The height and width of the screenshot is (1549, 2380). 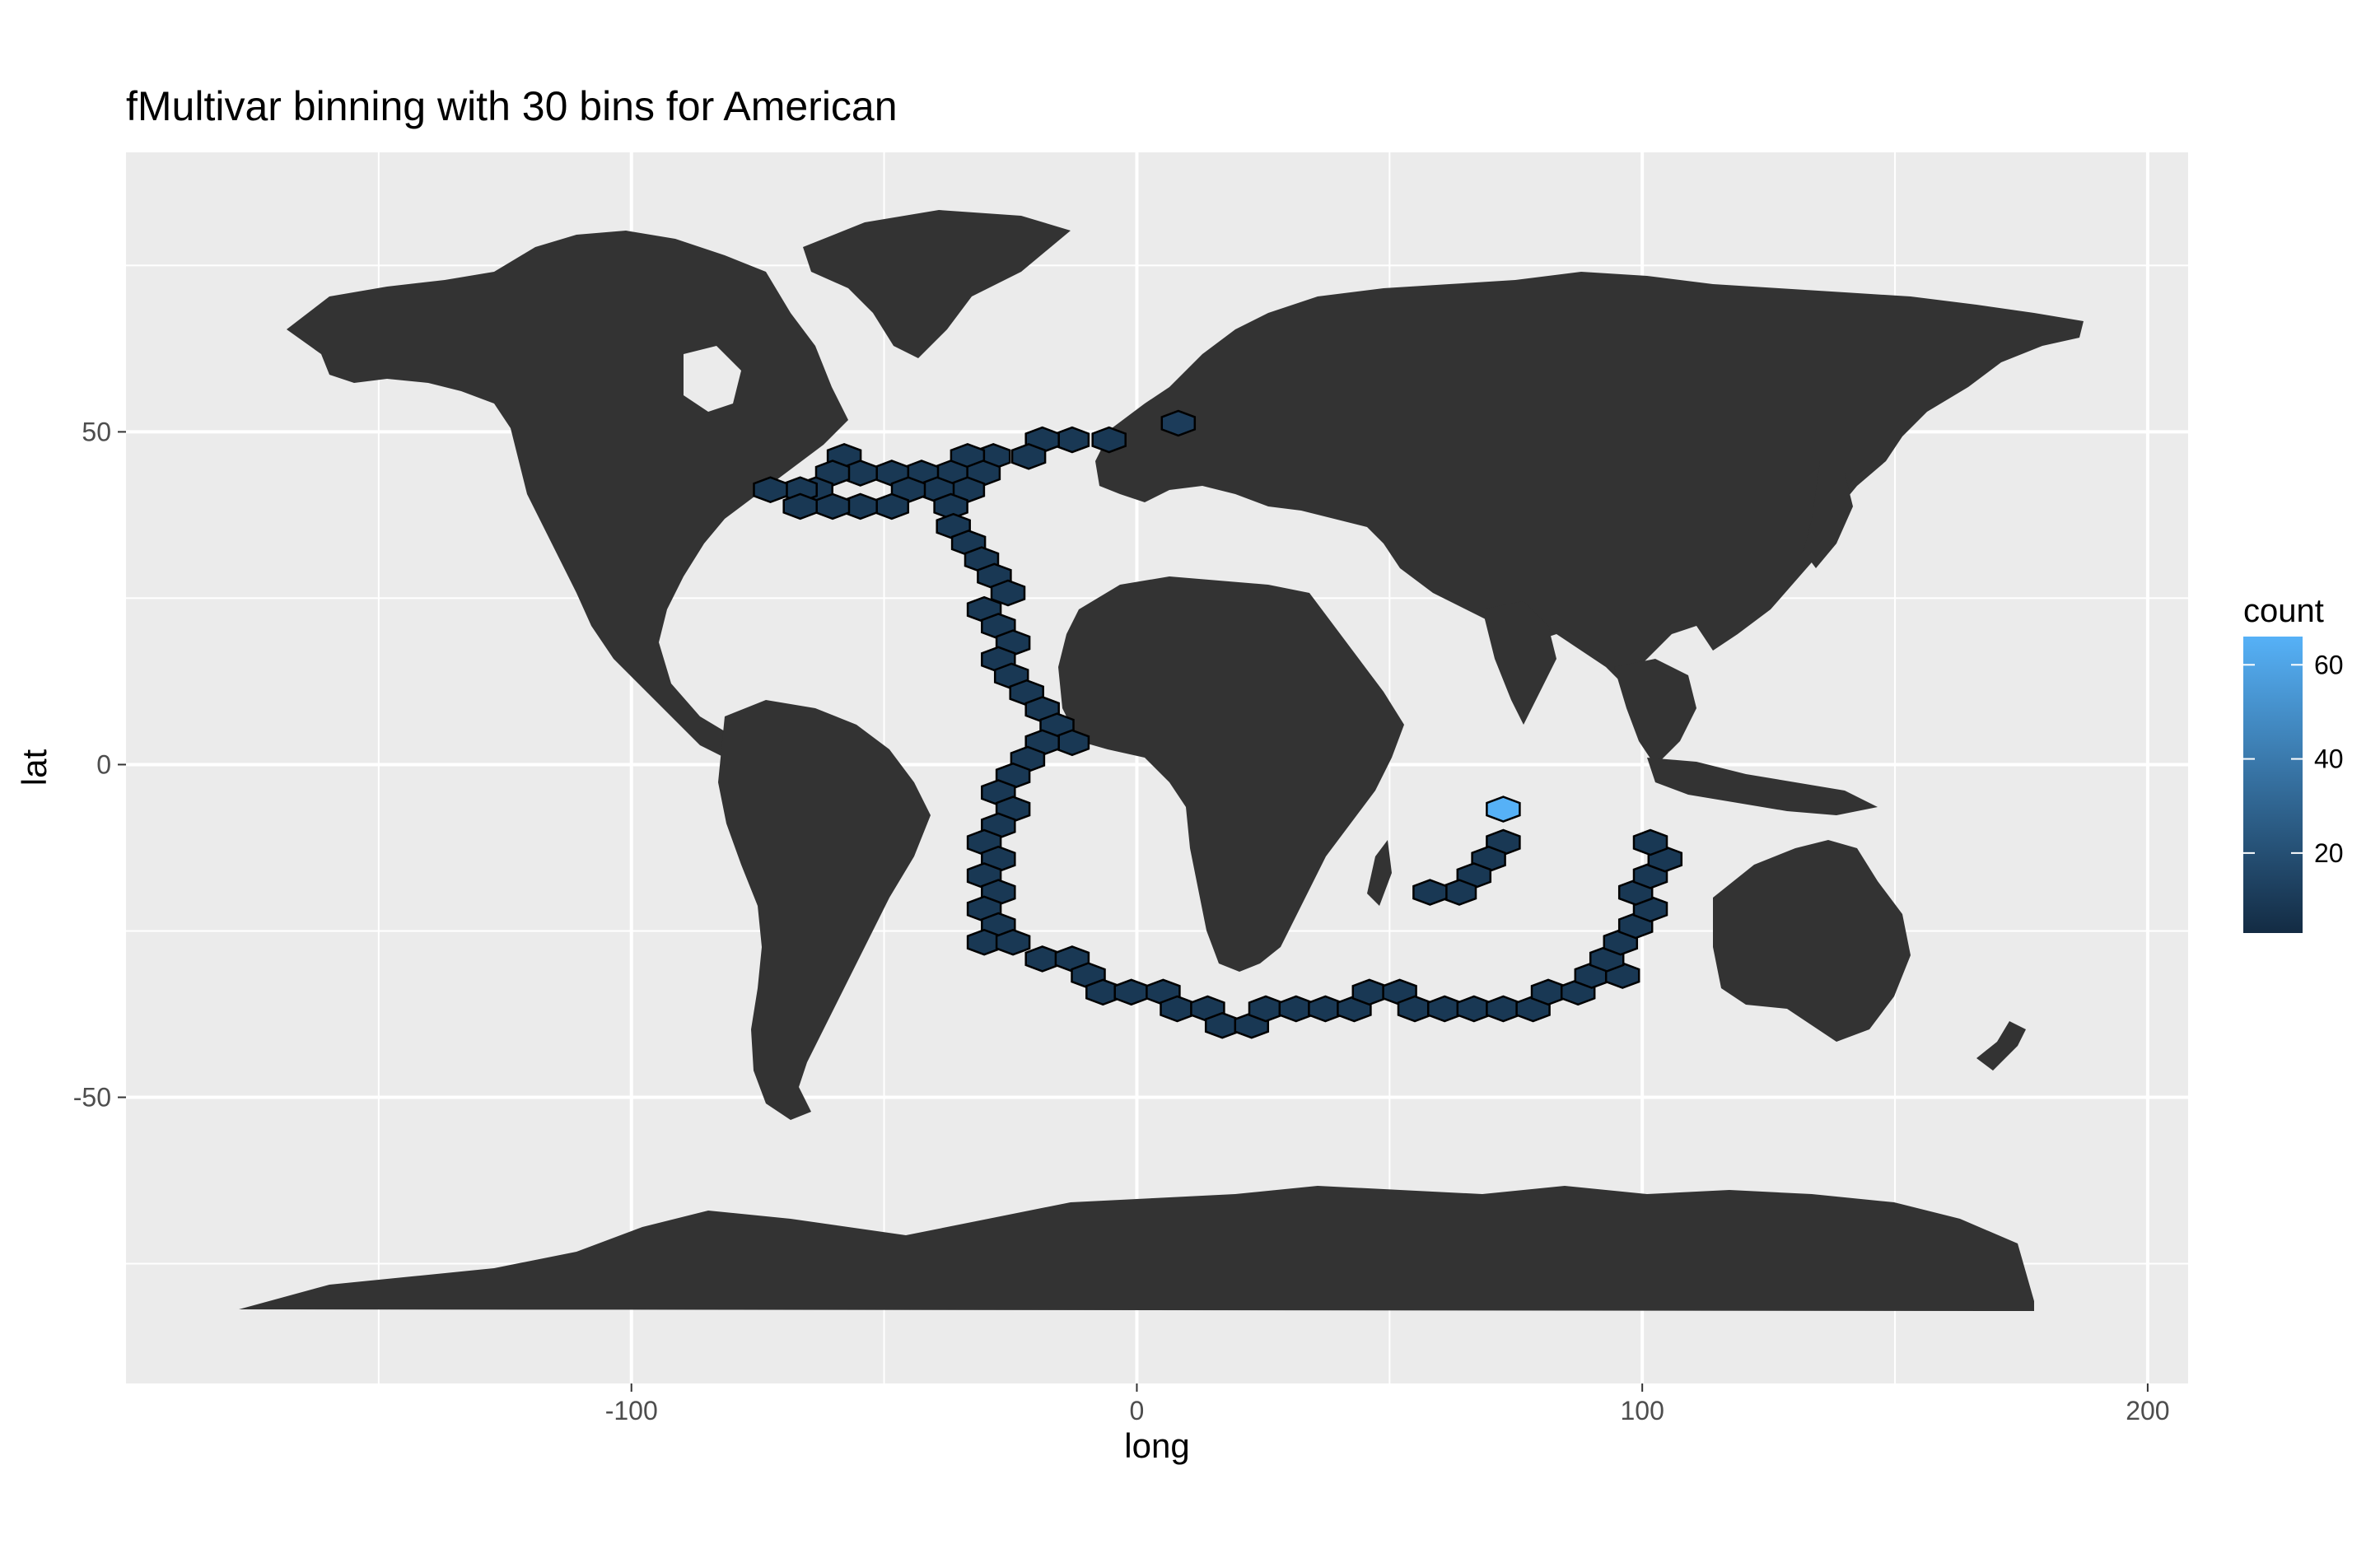 I want to click on y-tick-label: 0, so click(x=103, y=764).